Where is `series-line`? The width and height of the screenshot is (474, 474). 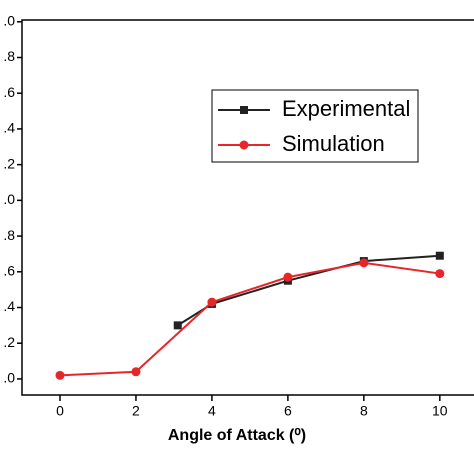
series-line is located at coordinates (308, 290).